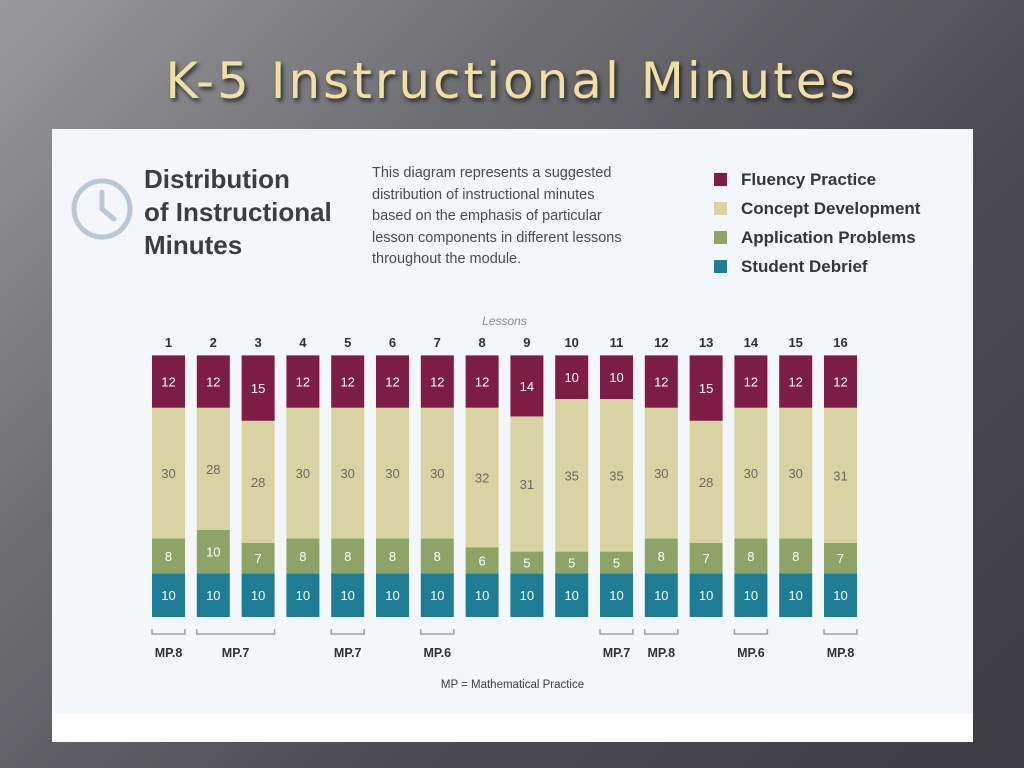 The width and height of the screenshot is (1024, 768). Describe the element at coordinates (828, 237) in the screenshot. I see `legend-label: Application Problems` at that location.